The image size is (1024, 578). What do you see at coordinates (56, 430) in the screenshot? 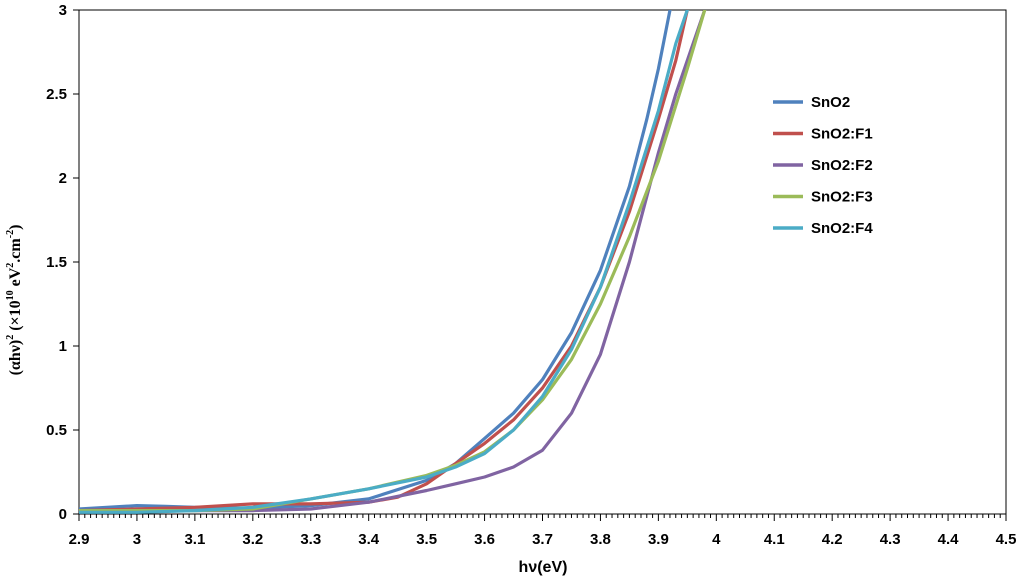
I see `y-tick-label: 0.5` at bounding box center [56, 430].